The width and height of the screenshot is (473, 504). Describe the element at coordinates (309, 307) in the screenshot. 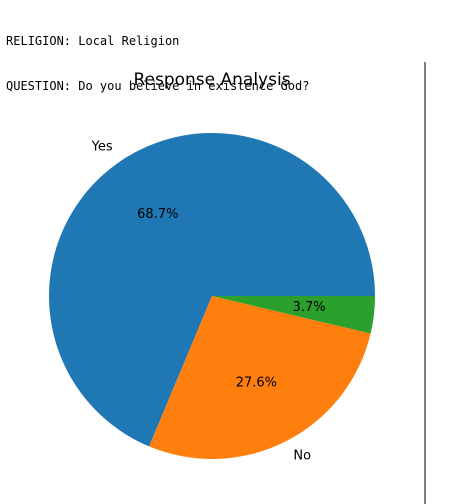

I see `pct-label-2: 3.7%` at that location.